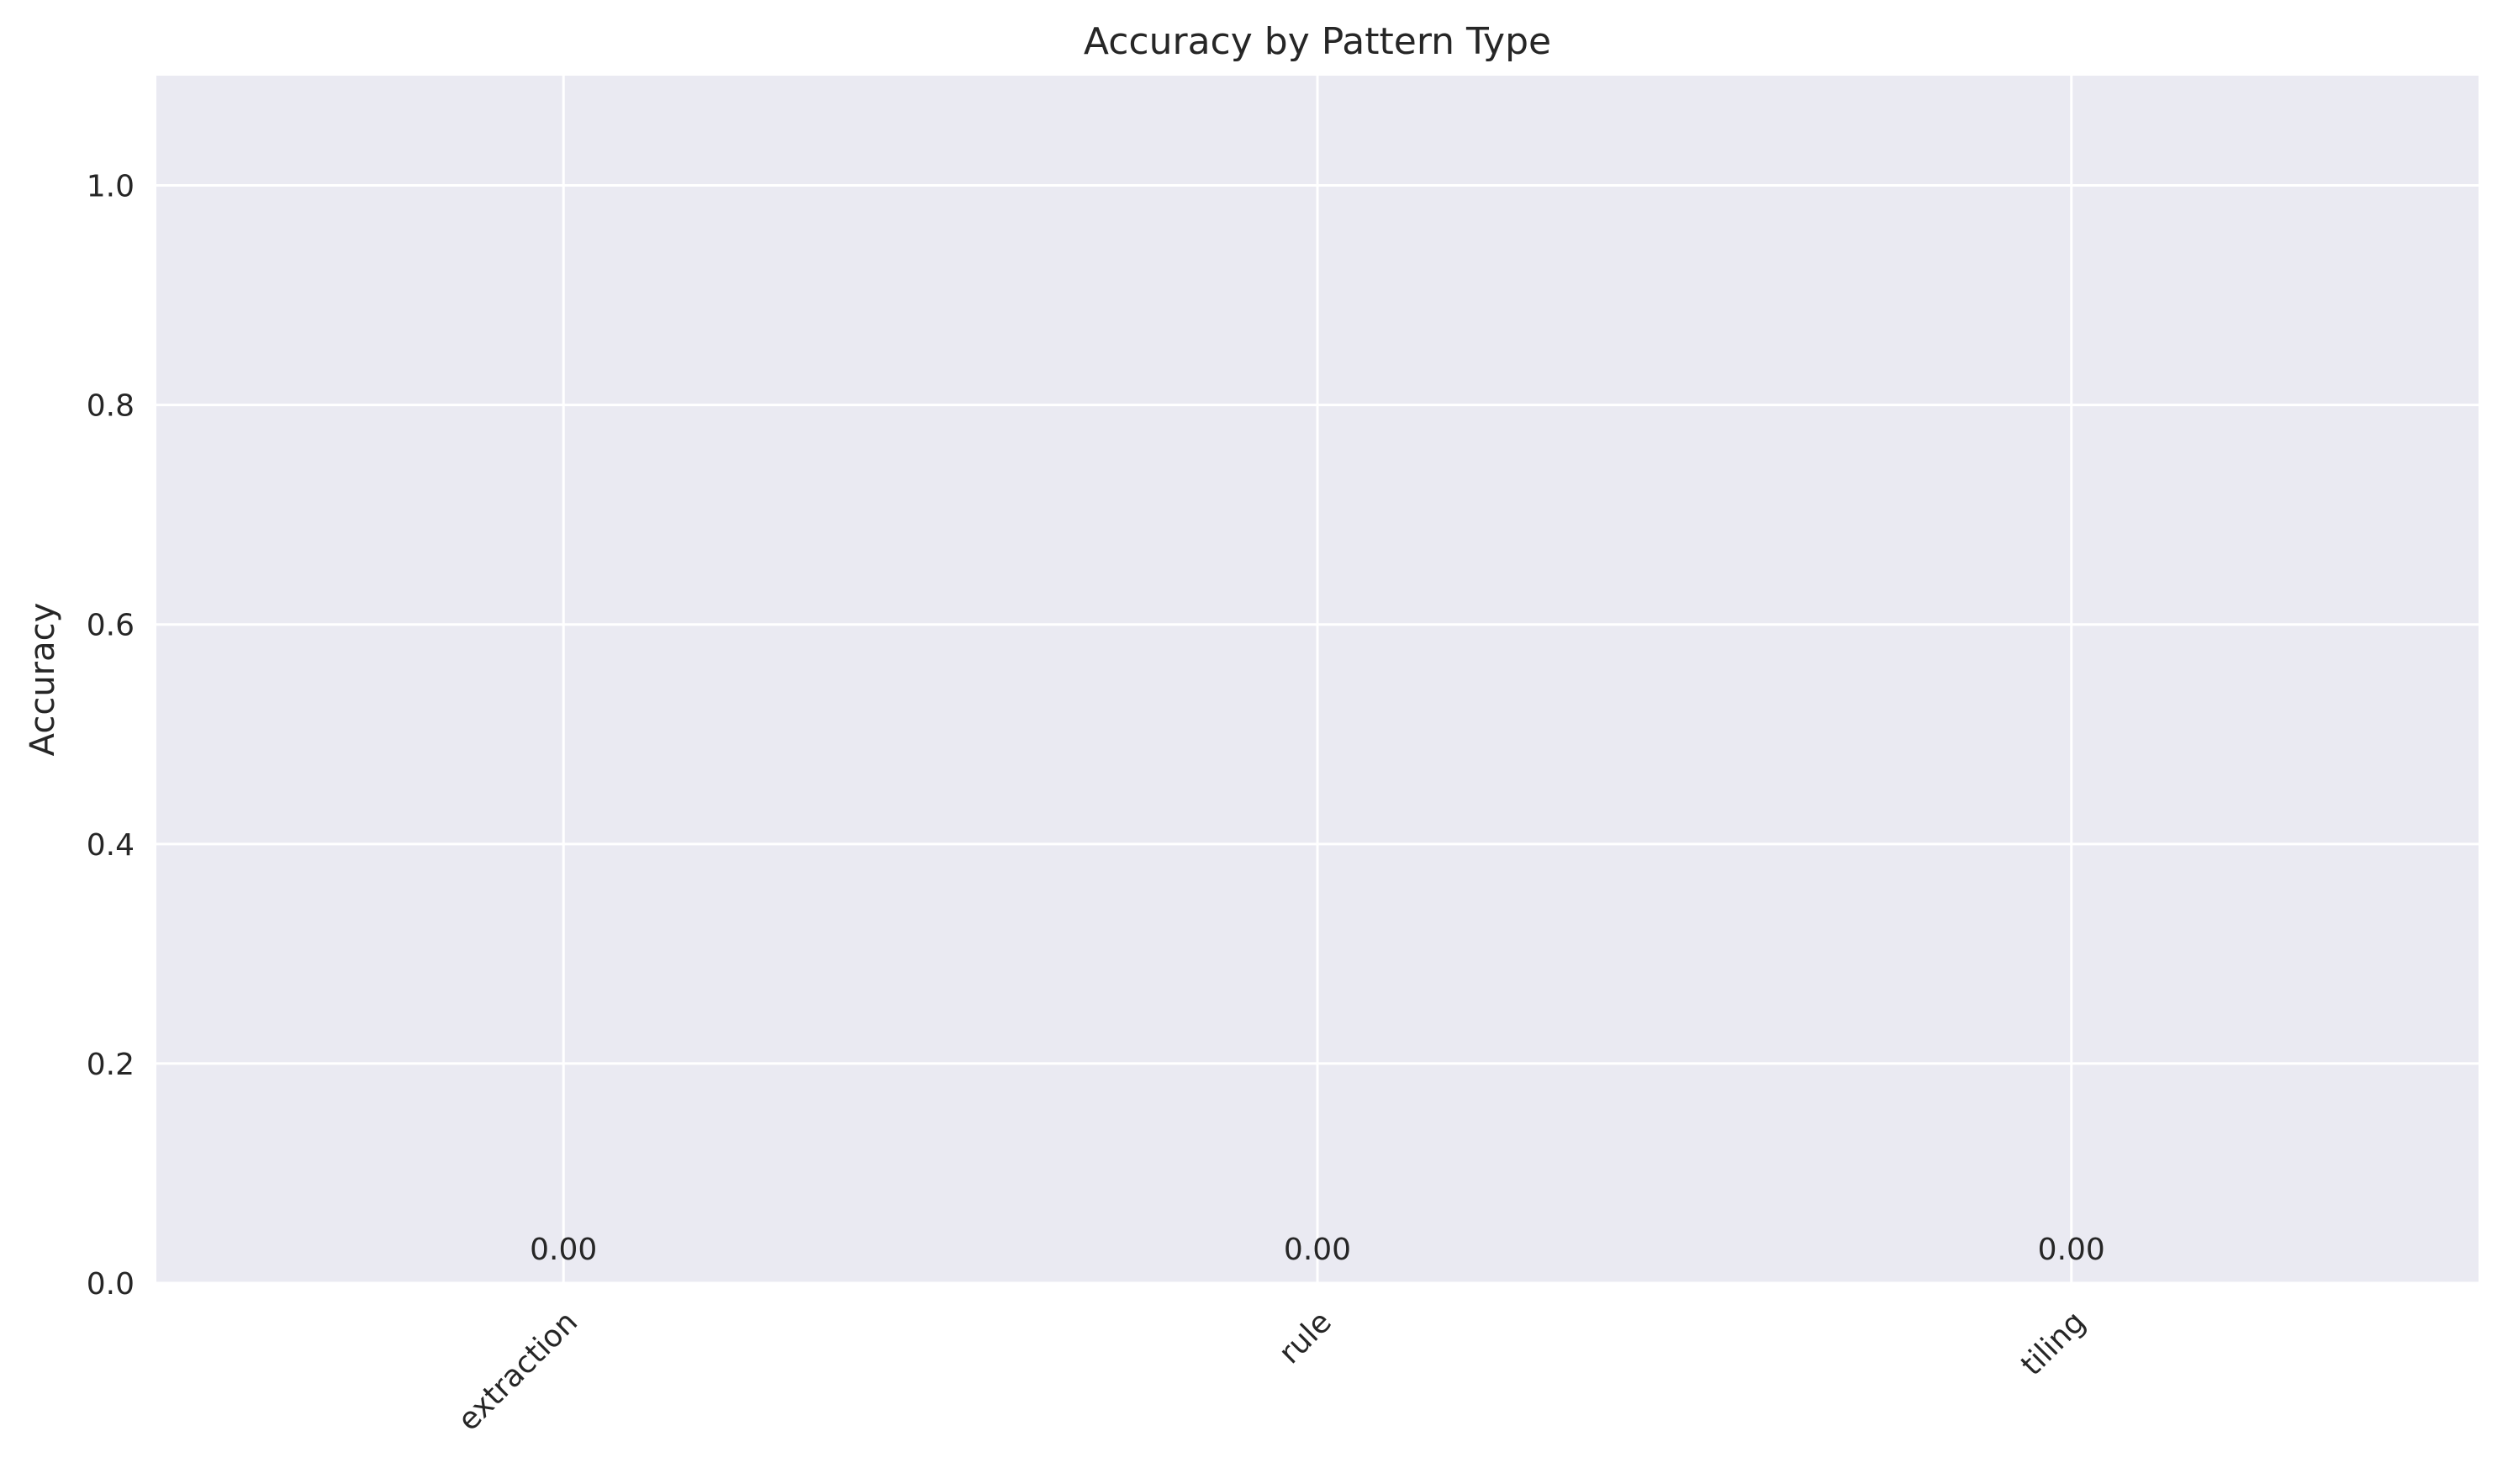  I want to click on chart-title: Accuracy by Pattern Type, so click(1317, 41).